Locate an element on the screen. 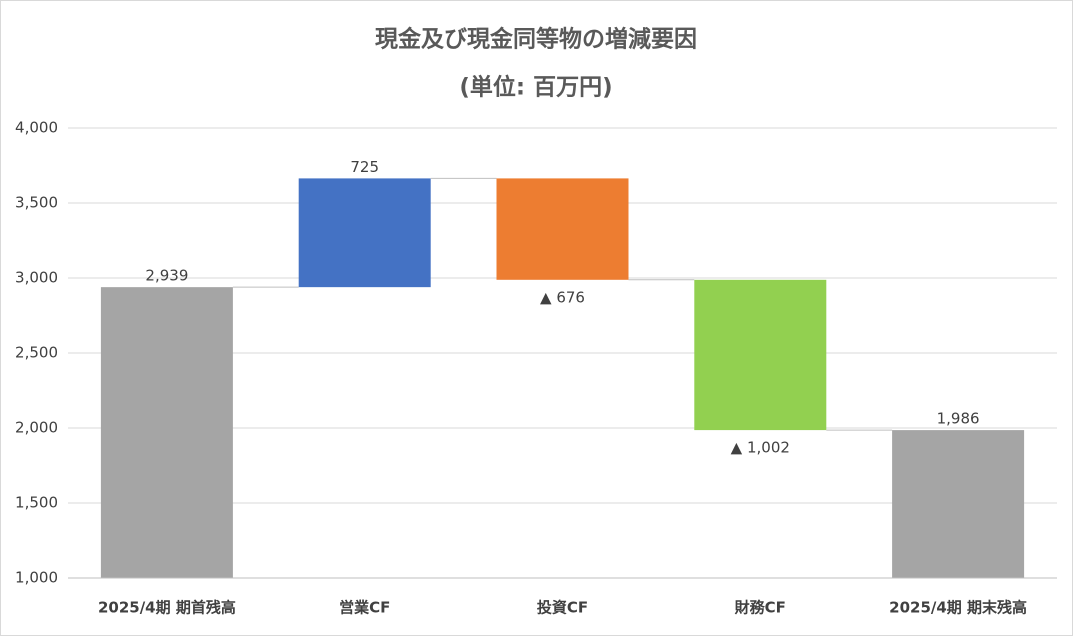  y-tick-label: 2,000 is located at coordinates (36, 428).